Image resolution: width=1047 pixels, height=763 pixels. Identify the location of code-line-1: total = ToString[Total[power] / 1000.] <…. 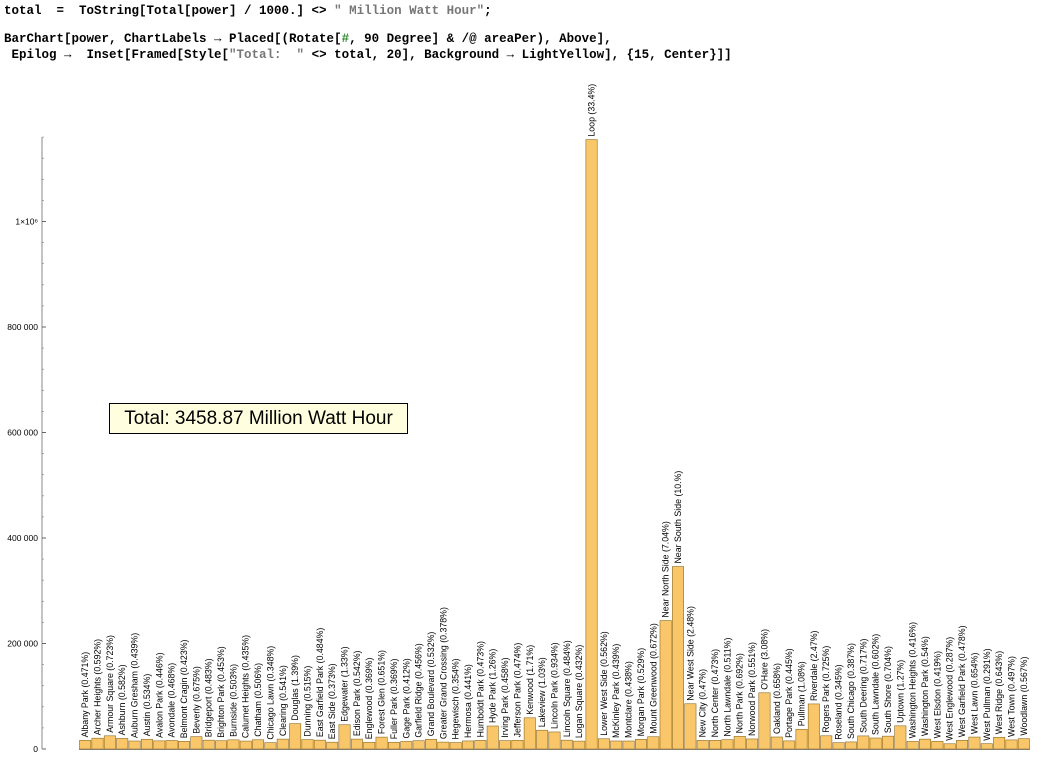
(248, 11).